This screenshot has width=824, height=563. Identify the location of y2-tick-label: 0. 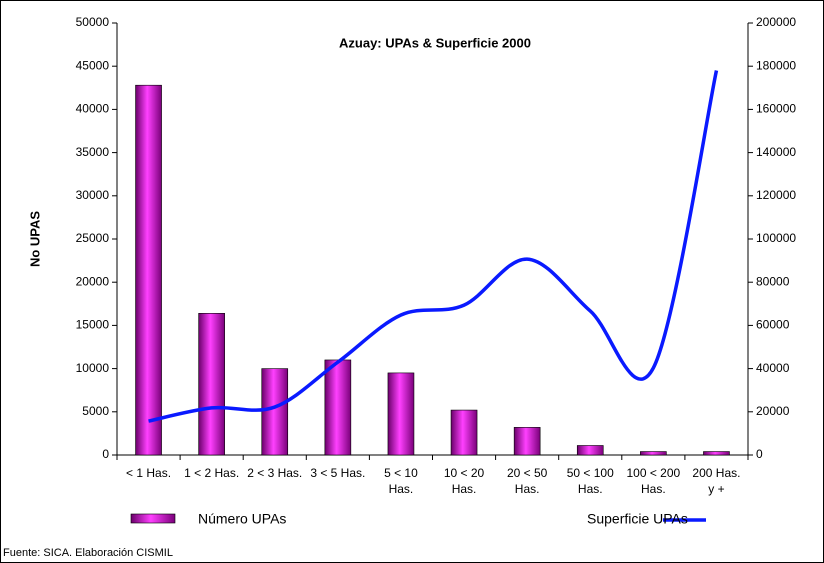
(759, 454).